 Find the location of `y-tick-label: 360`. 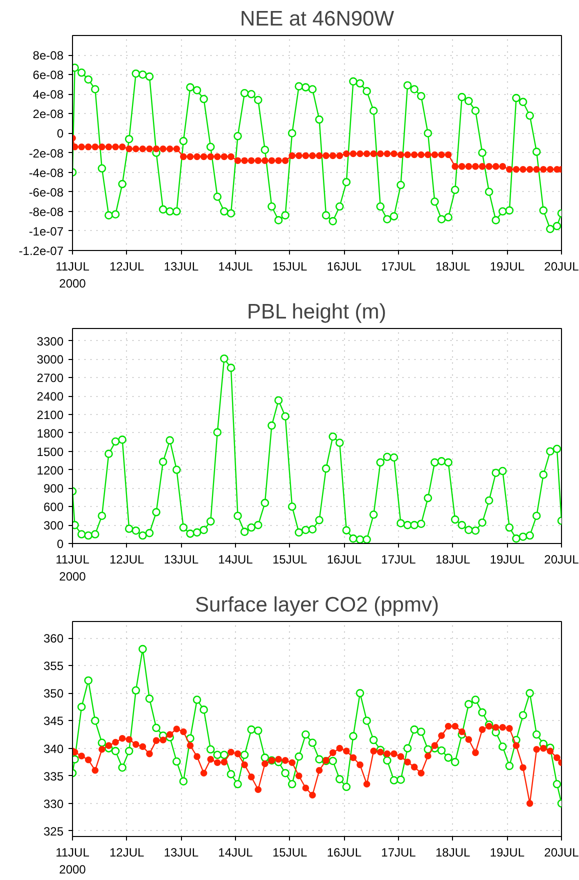

y-tick-label: 360 is located at coordinates (53, 639).